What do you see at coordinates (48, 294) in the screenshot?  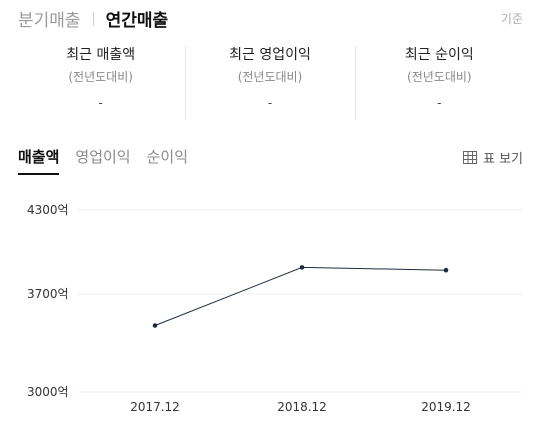 I see `y-tick-label: 3700억` at bounding box center [48, 294].